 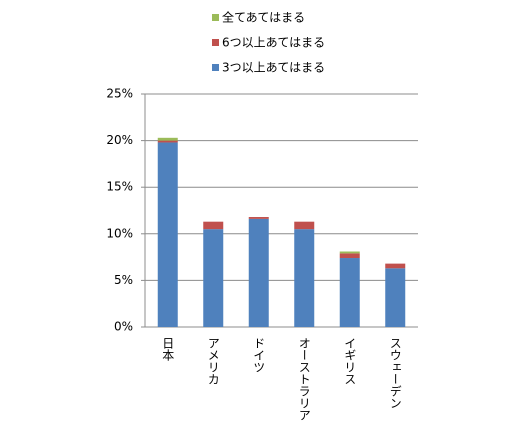 What do you see at coordinates (263, 17) in the screenshot?
I see `legend-label: 全てあてはまる` at bounding box center [263, 17].